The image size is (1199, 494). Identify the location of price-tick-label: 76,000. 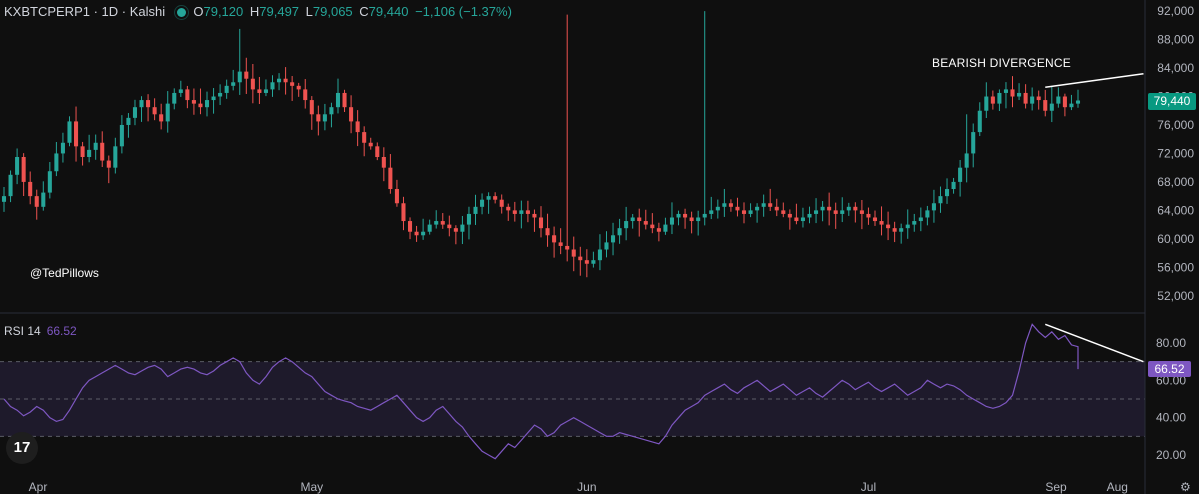
(1175, 125).